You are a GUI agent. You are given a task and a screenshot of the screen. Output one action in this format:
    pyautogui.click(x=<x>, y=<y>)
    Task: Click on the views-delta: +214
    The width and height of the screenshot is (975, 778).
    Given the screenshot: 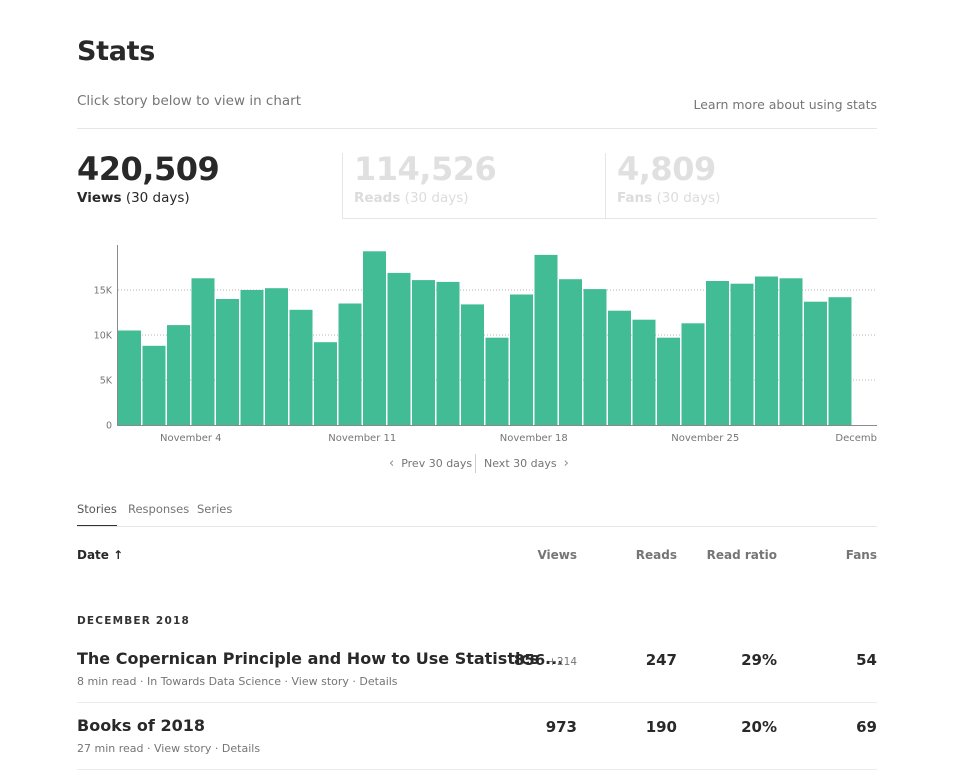 What is the action you would take?
    pyautogui.click(x=562, y=662)
    